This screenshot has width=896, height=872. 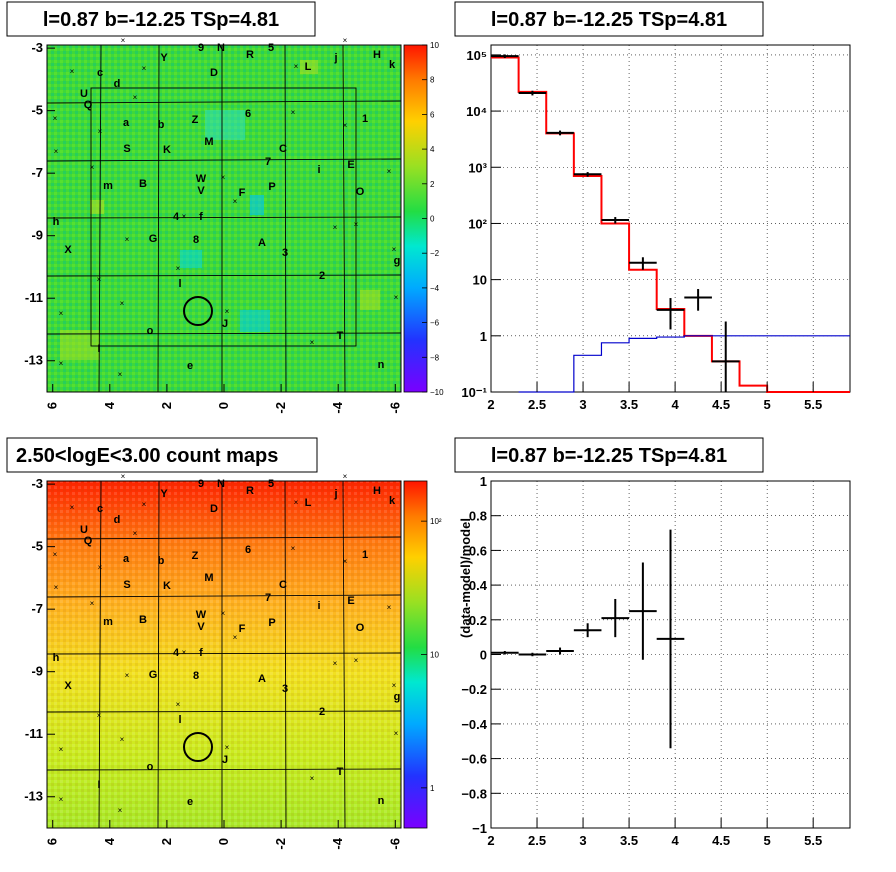 What do you see at coordinates (537, 404) in the screenshot?
I see `x-tick-label: 2.5` at bounding box center [537, 404].